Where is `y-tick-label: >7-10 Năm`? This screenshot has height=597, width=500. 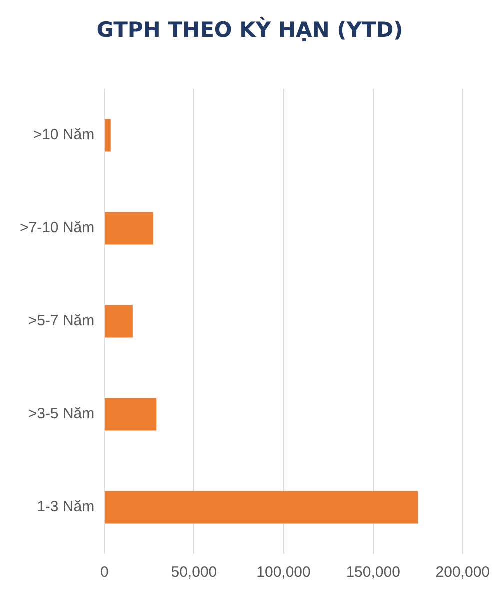
y-tick-label: >7-10 Năm is located at coordinates (57, 228).